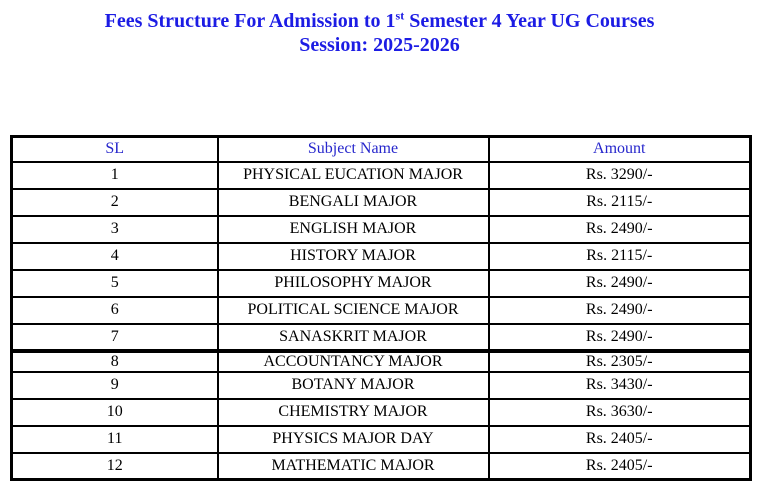 The image size is (764, 501). I want to click on table-row: 3 ENGLISH MAJOR Rs. 2490/-, so click(381, 229).